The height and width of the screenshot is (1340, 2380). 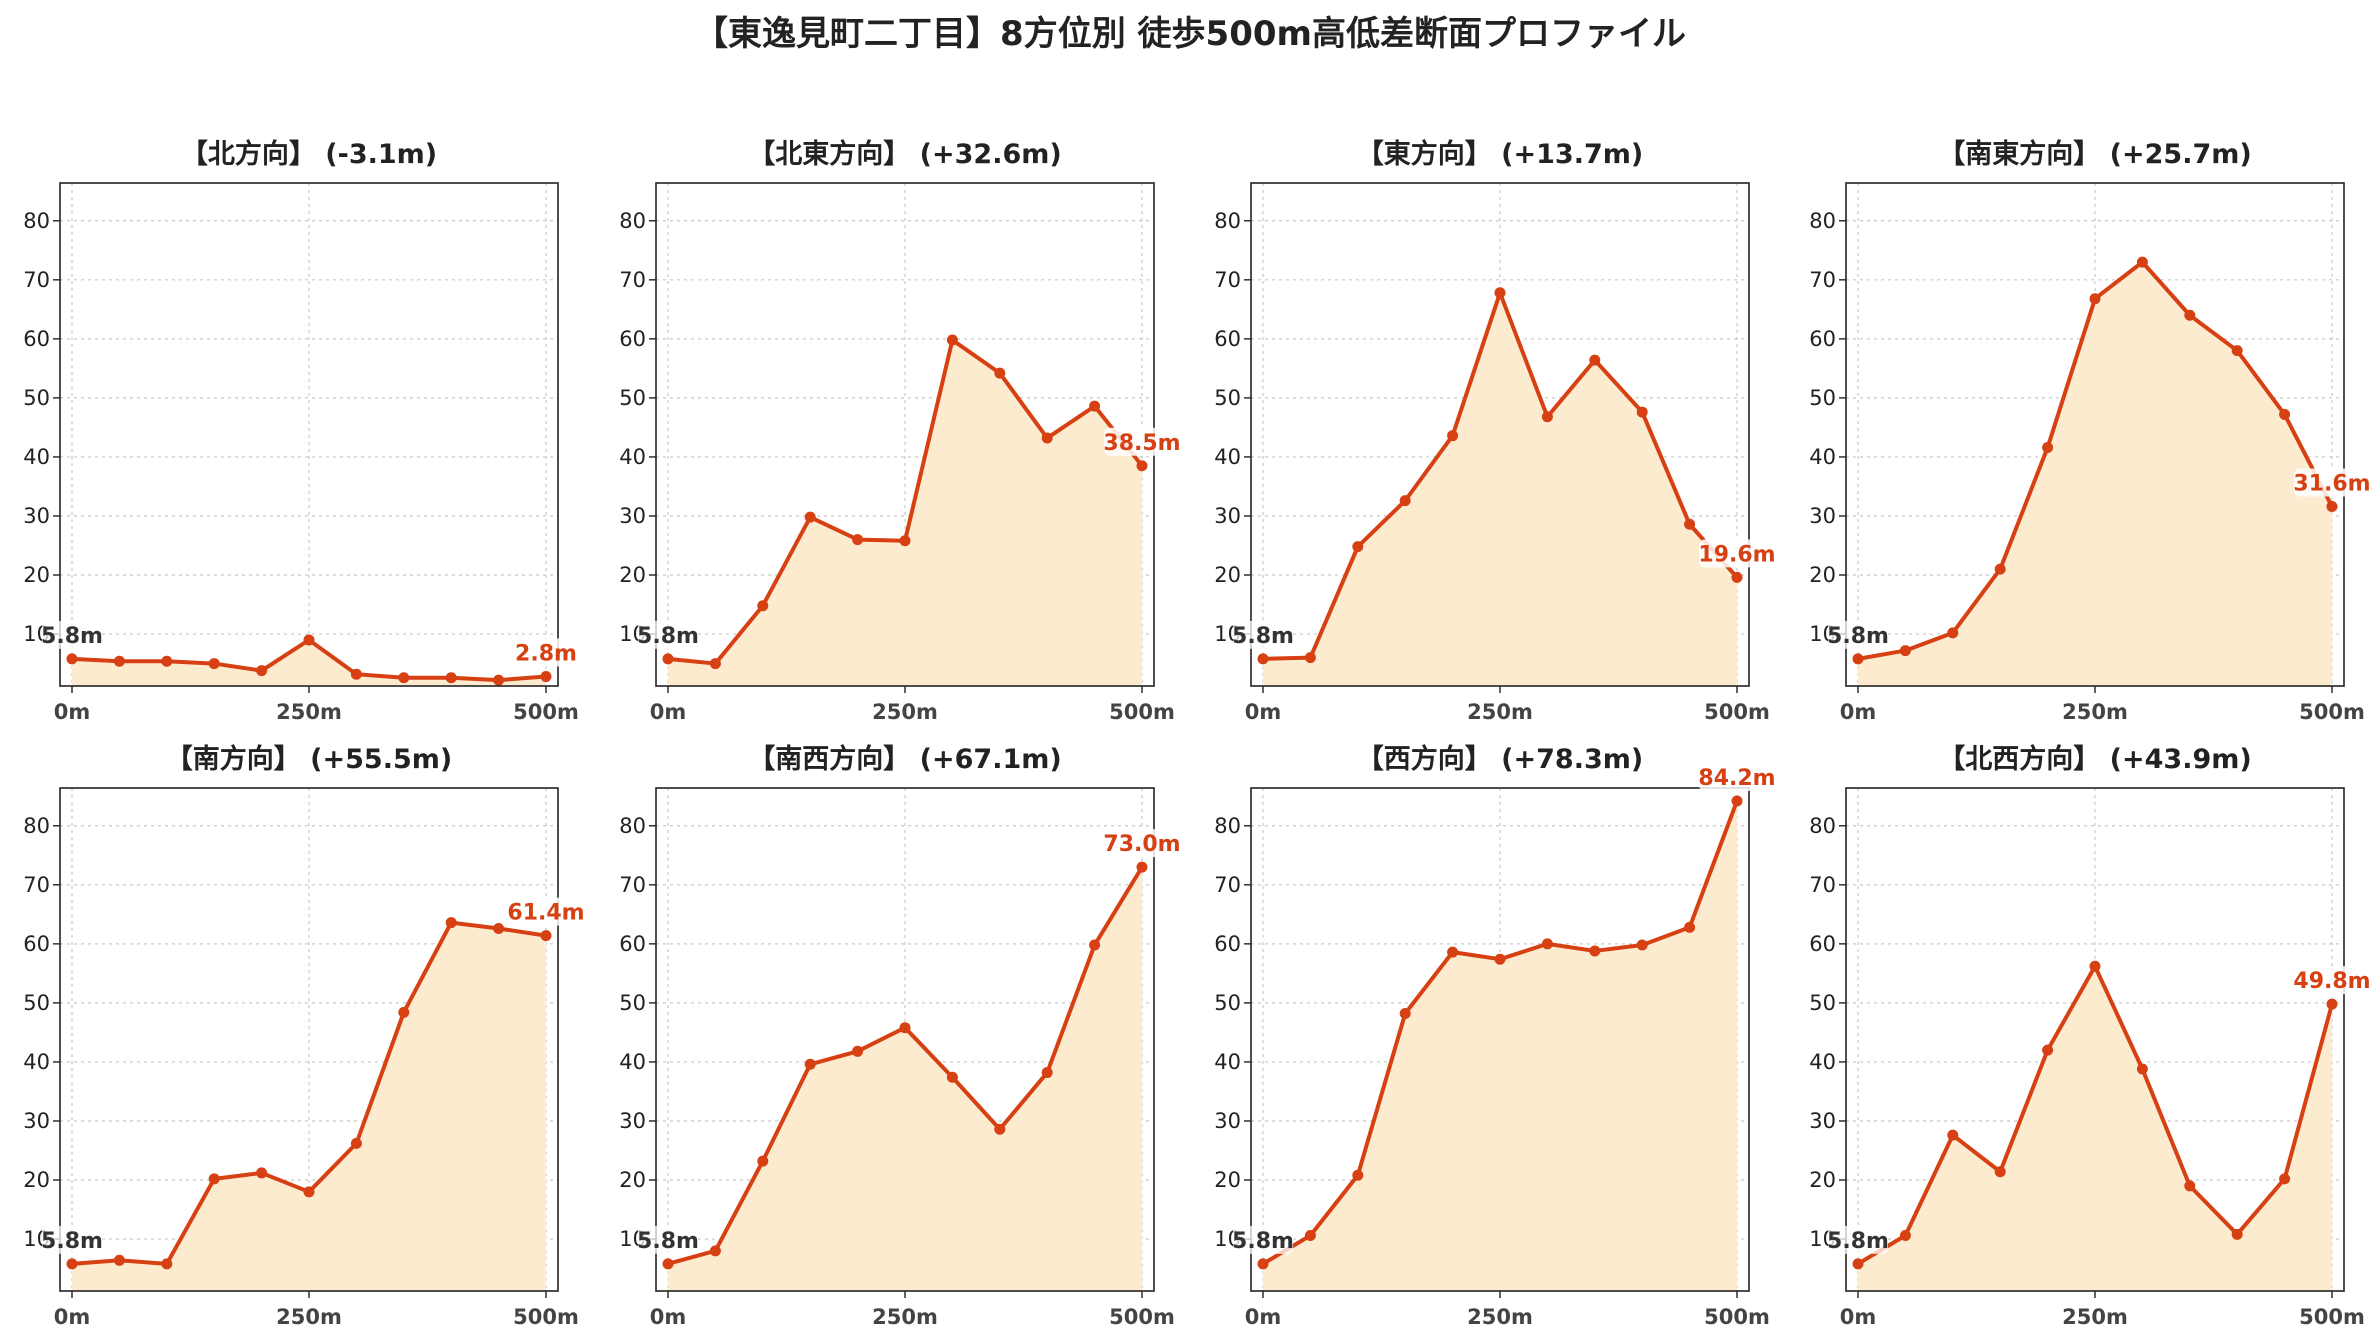 I want to click on end-elevation-label: 31.6m, so click(x=2331, y=484).